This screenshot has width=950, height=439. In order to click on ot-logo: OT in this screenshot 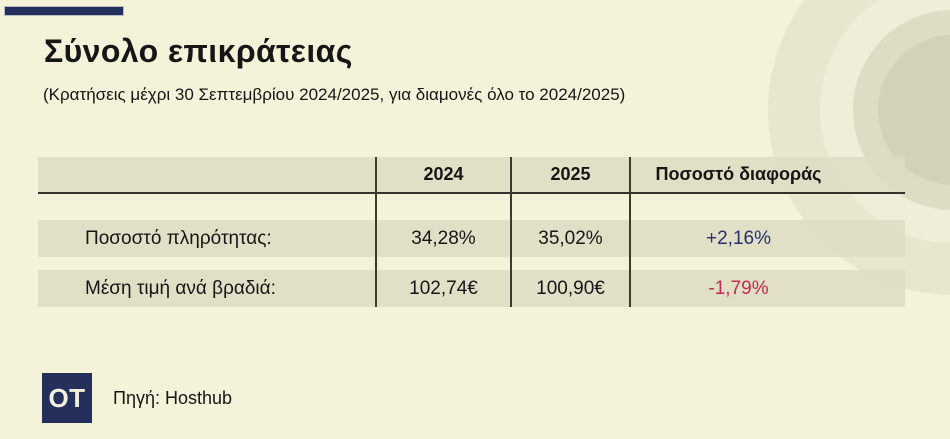, I will do `click(67, 398)`.